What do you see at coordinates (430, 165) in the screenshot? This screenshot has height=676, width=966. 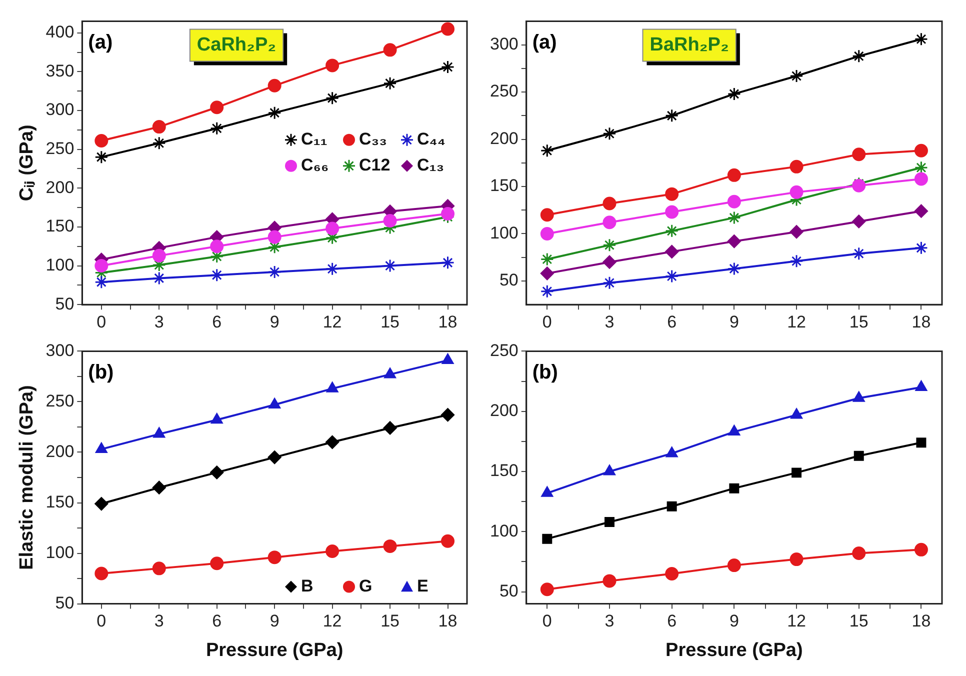 I see `legend-label: C₁₃` at bounding box center [430, 165].